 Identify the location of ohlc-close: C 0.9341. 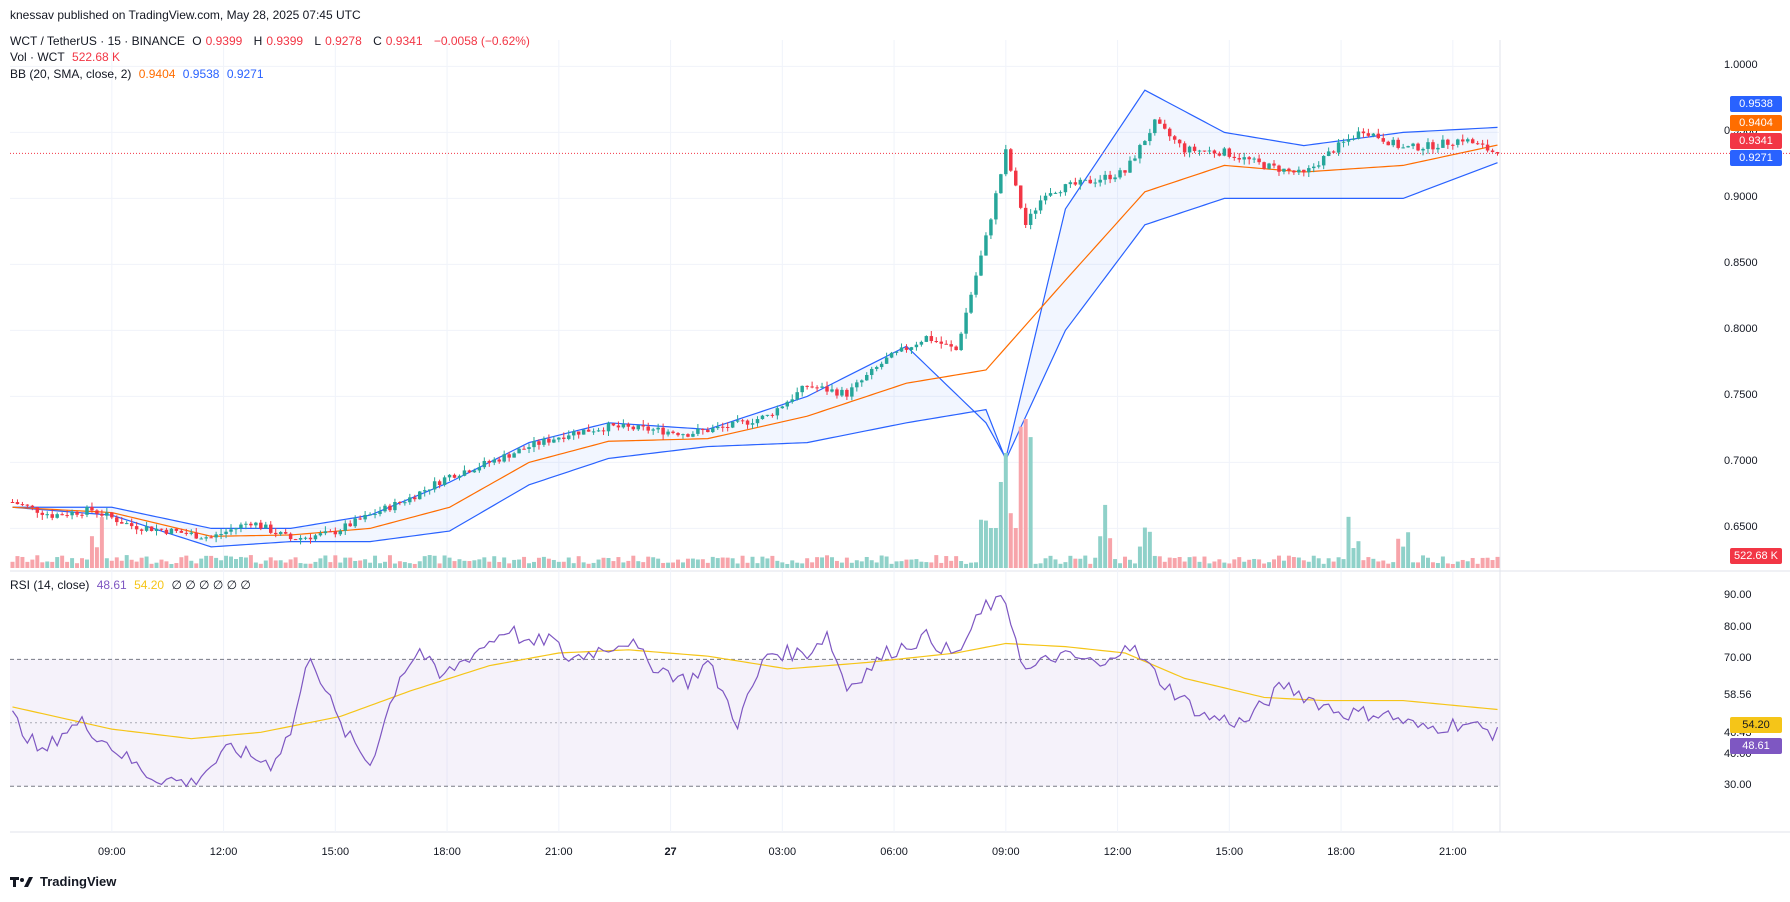
(398, 41).